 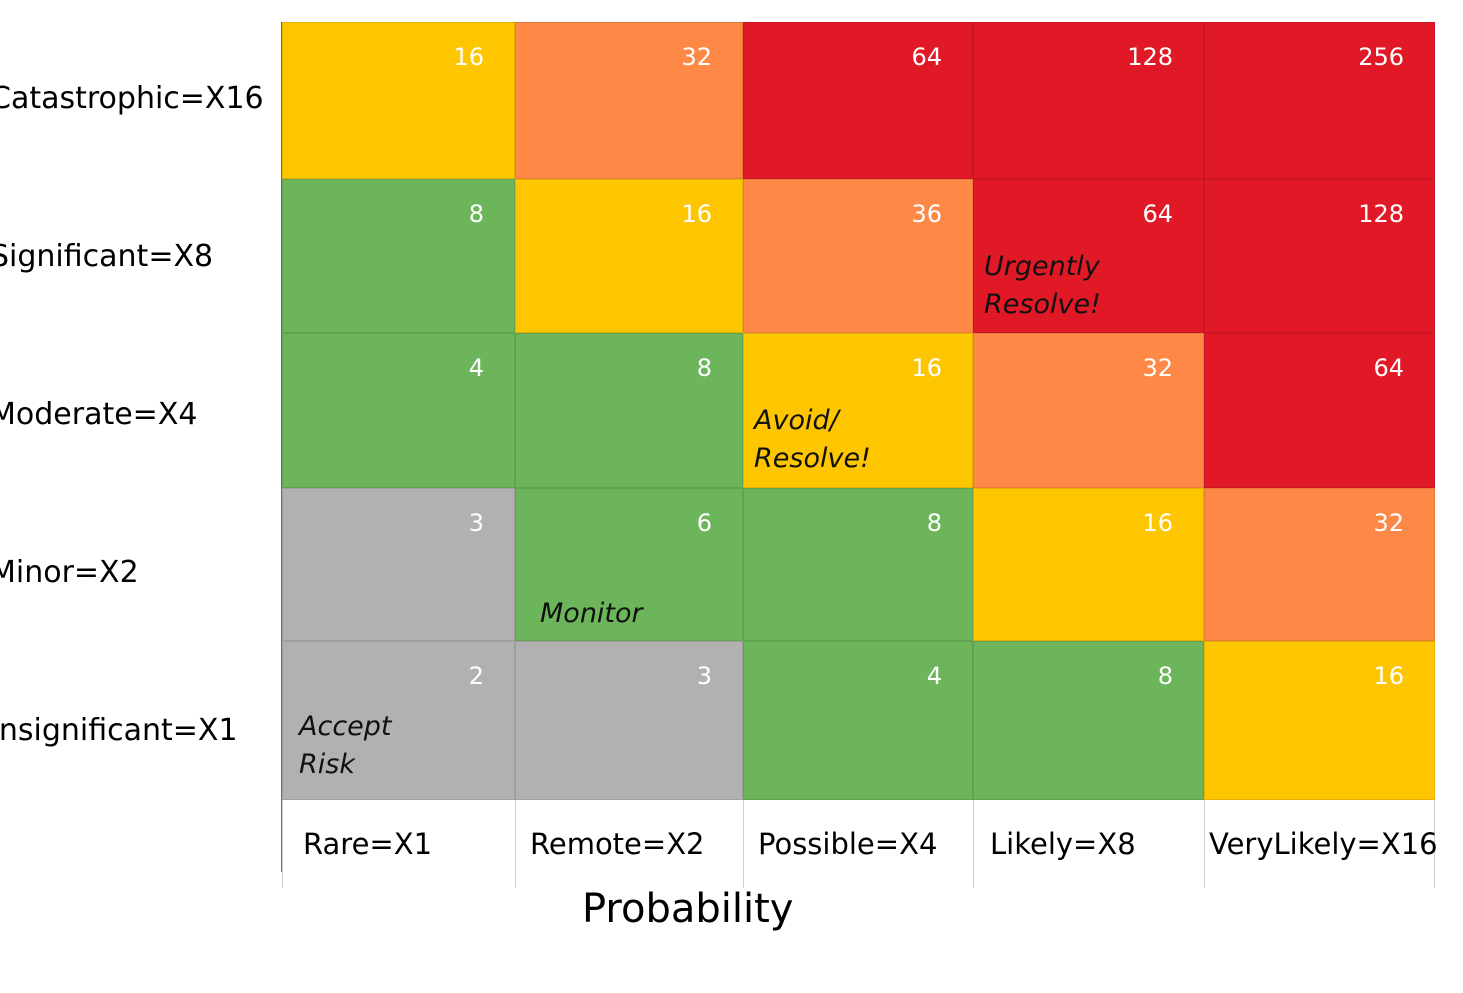 What do you see at coordinates (1321, 844) in the screenshot?
I see `probability-label-very-likely: VeryLikely=X16` at bounding box center [1321, 844].